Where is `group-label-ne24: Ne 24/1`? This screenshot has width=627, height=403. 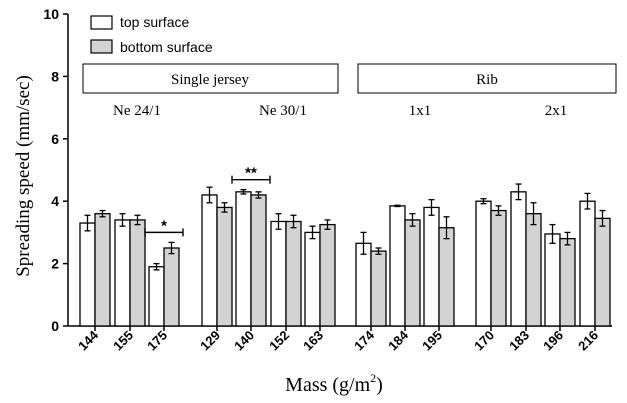
group-label-ne24: Ne 24/1 is located at coordinates (137, 111).